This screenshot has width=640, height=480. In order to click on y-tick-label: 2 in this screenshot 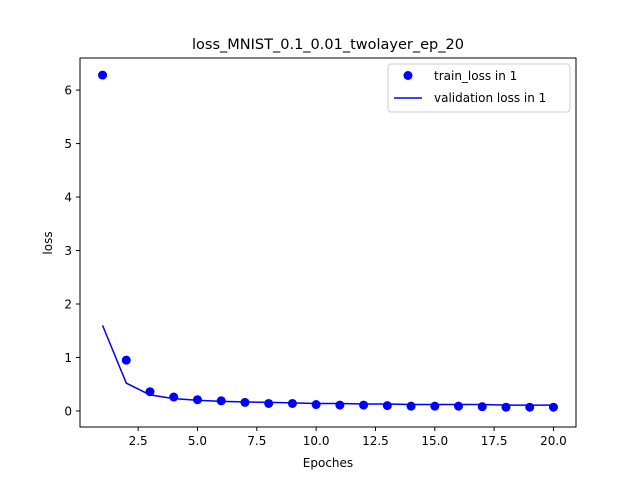, I will do `click(68, 305)`.